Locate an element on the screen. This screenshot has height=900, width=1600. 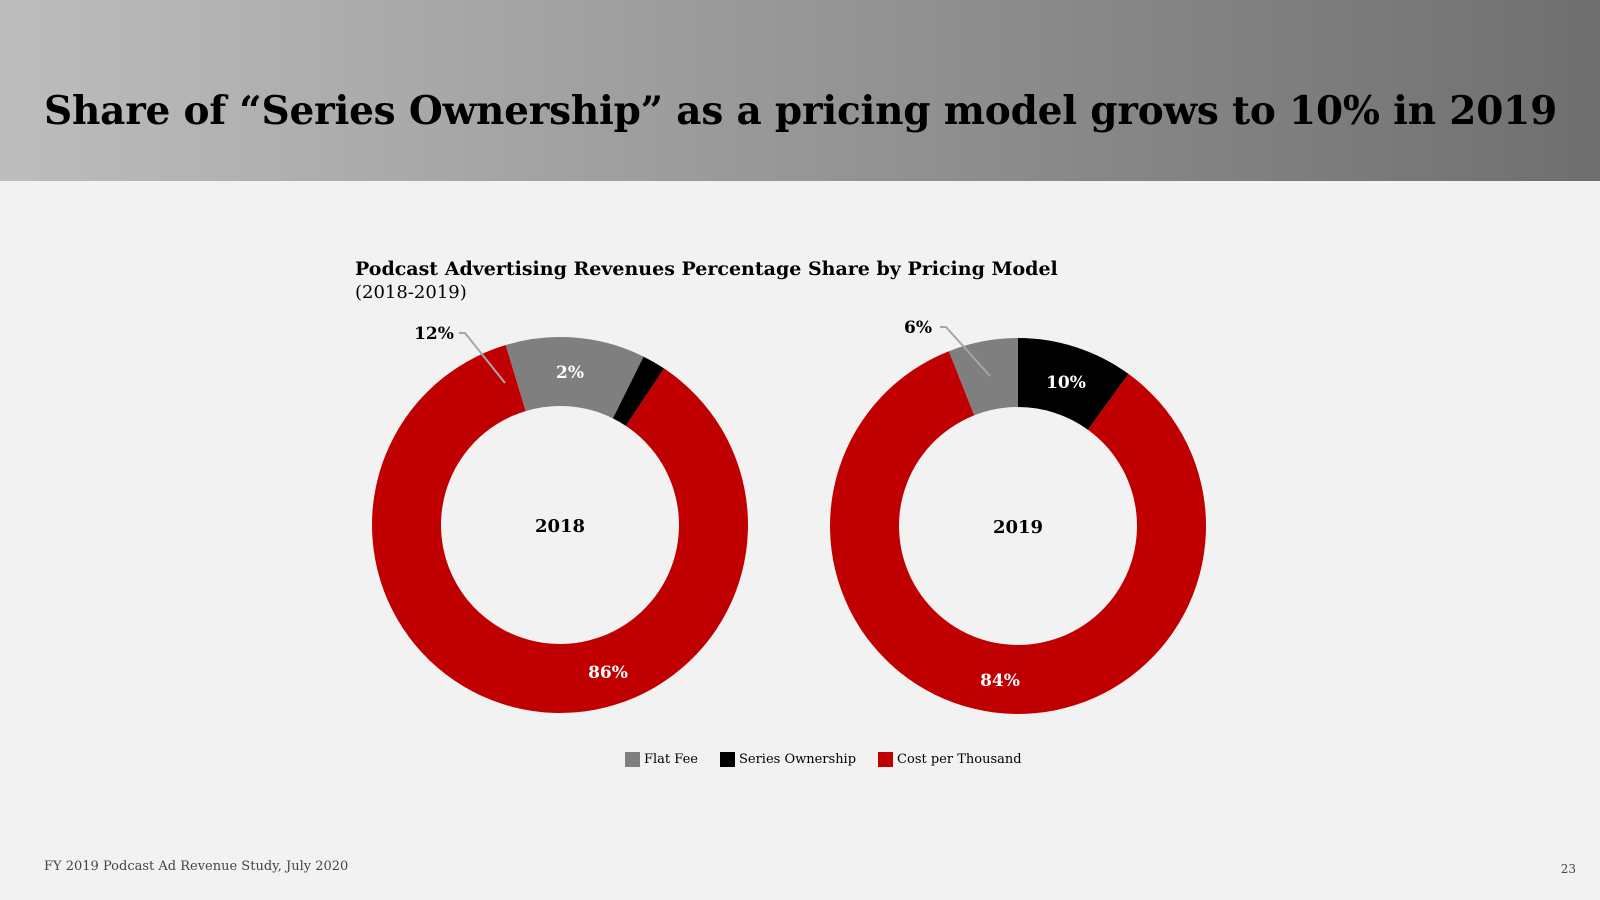
donut-2018-slice-flat-fee is located at coordinates (574, 378).